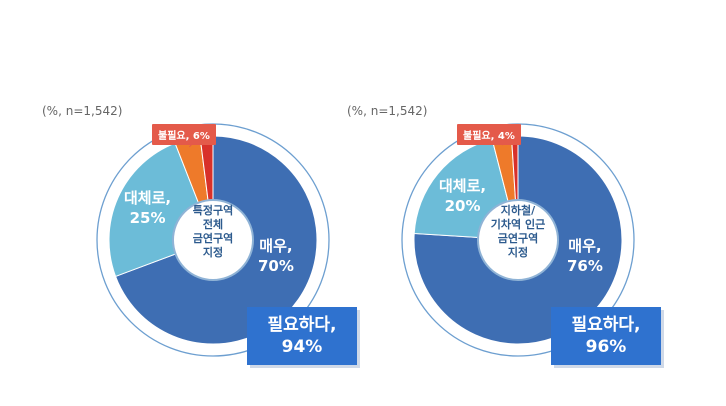 The height and width of the screenshot is (406, 726). Describe the element at coordinates (606, 347) in the screenshot. I see `total-value: 96%` at that location.